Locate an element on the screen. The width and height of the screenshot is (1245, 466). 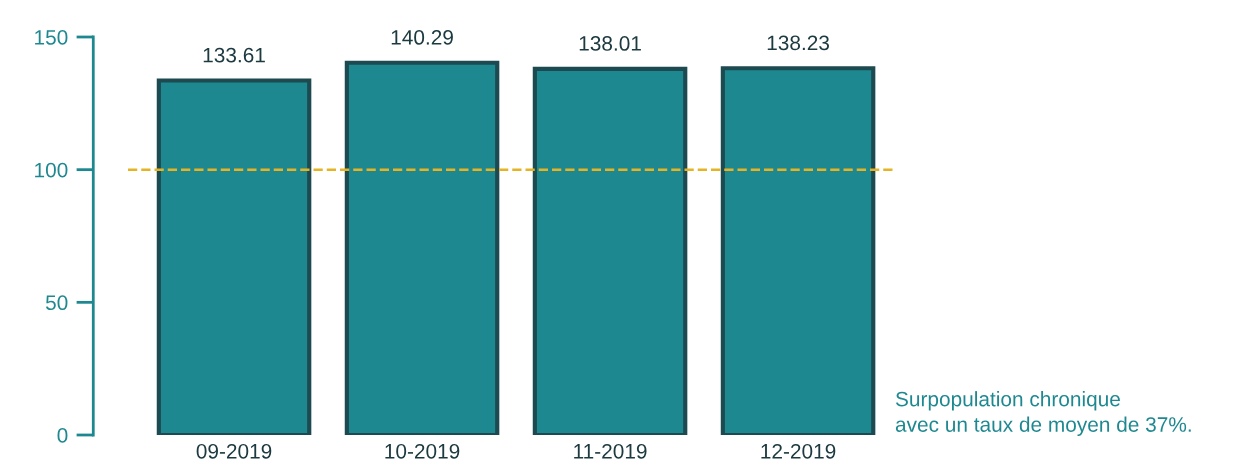
x-tick-label: 10-2019 is located at coordinates (422, 451).